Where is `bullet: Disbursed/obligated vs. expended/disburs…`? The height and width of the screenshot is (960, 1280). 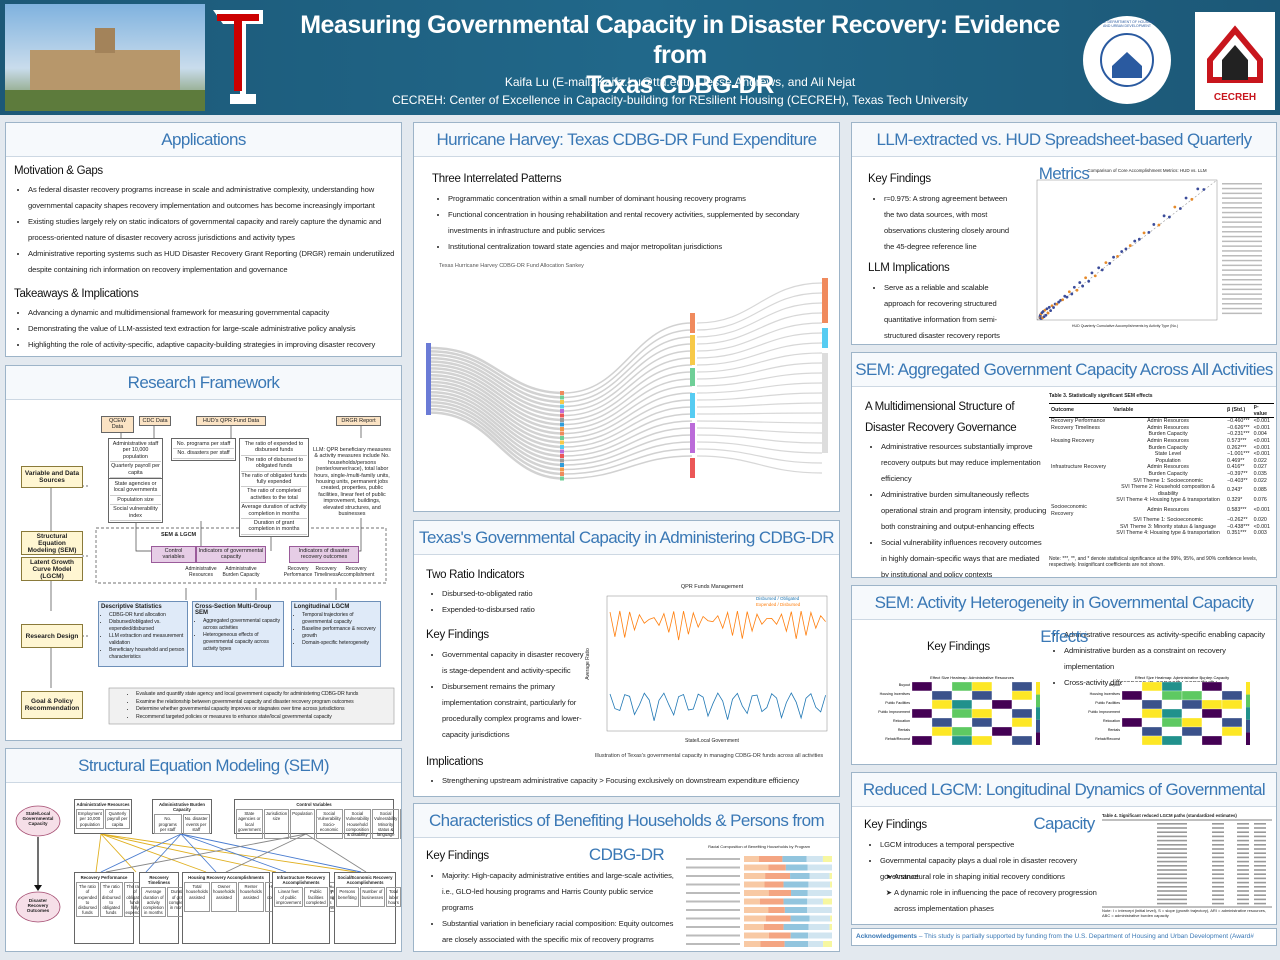
bullet: Disbursed/obligated vs. expended/disburs… is located at coordinates (147, 626).